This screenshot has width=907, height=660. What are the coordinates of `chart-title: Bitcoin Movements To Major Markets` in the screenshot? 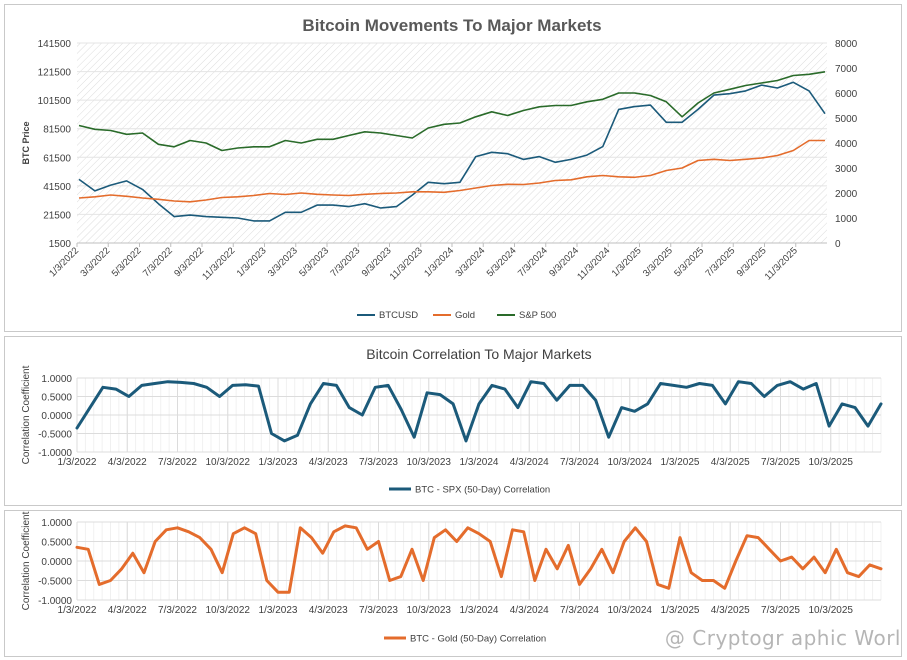 It's located at (451, 25).